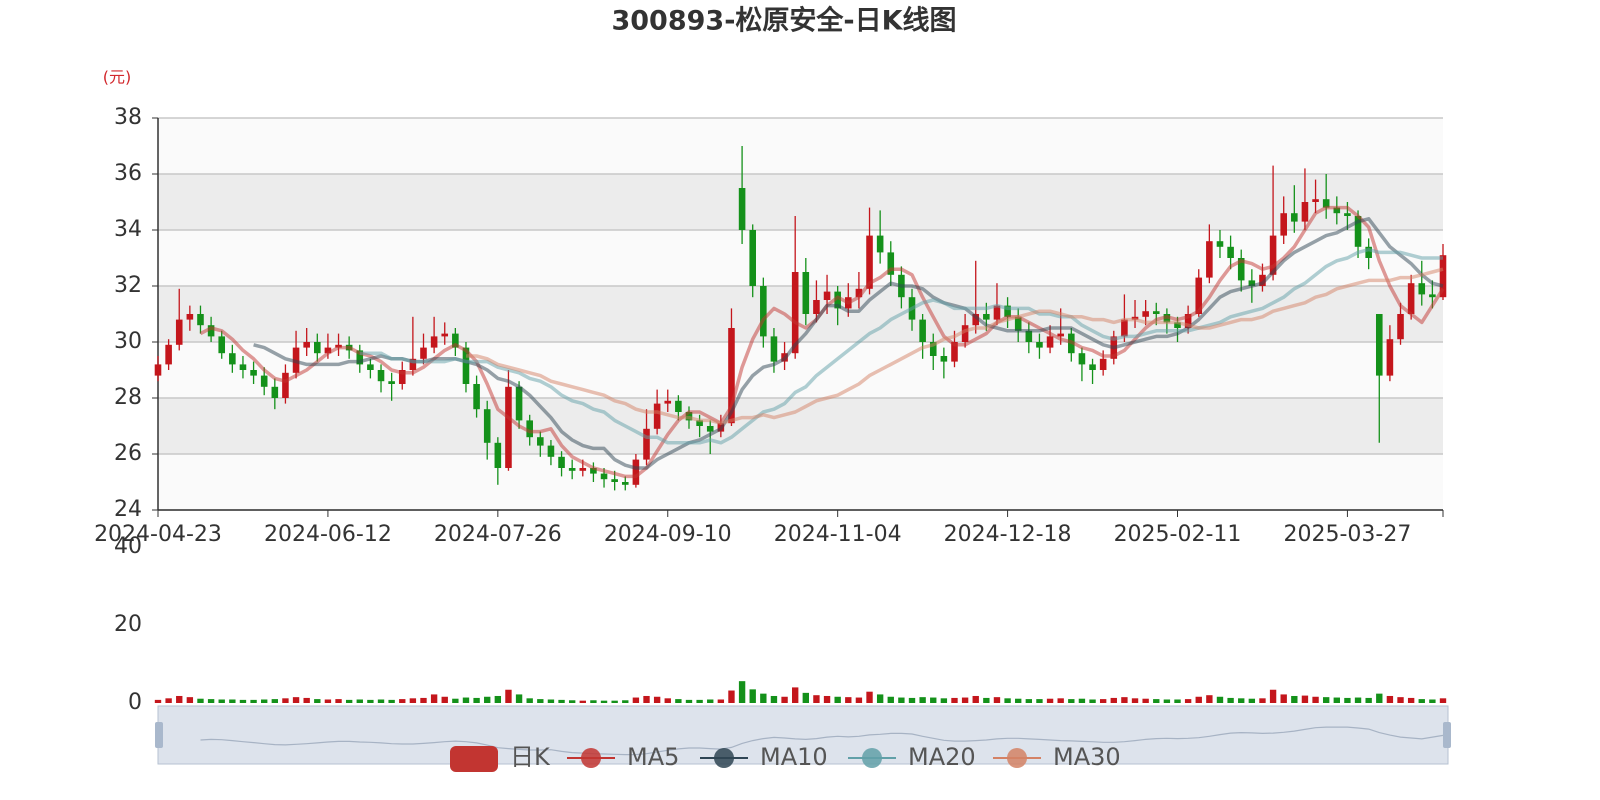 Image resolution: width=1600 pixels, height=800 pixels. I want to click on zoom-slider, so click(803, 735).